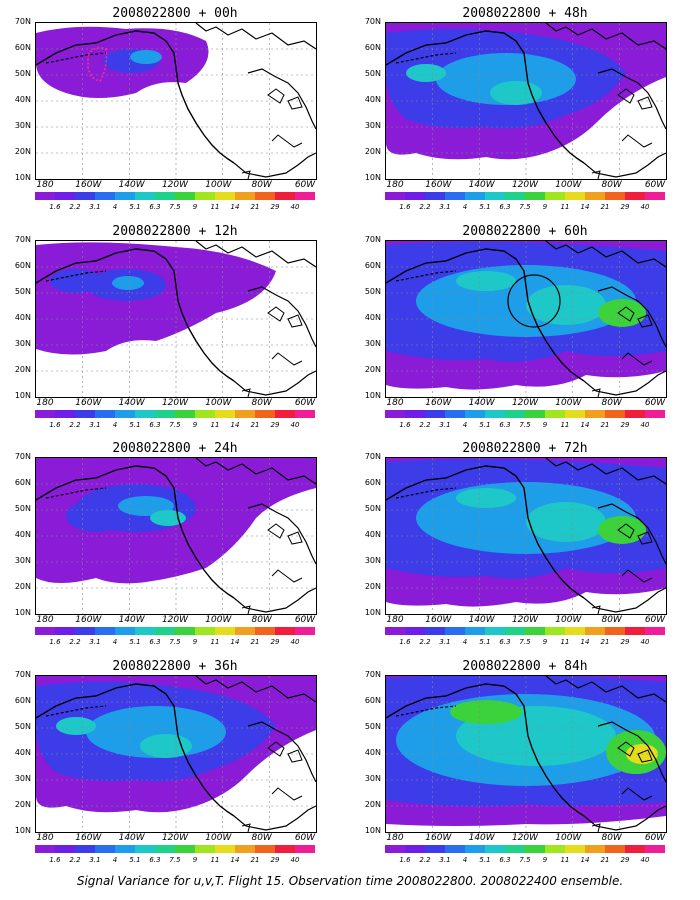  What do you see at coordinates (88, 620) in the screenshot?
I see `longitude-tick-label: 160W` at bounding box center [88, 620].